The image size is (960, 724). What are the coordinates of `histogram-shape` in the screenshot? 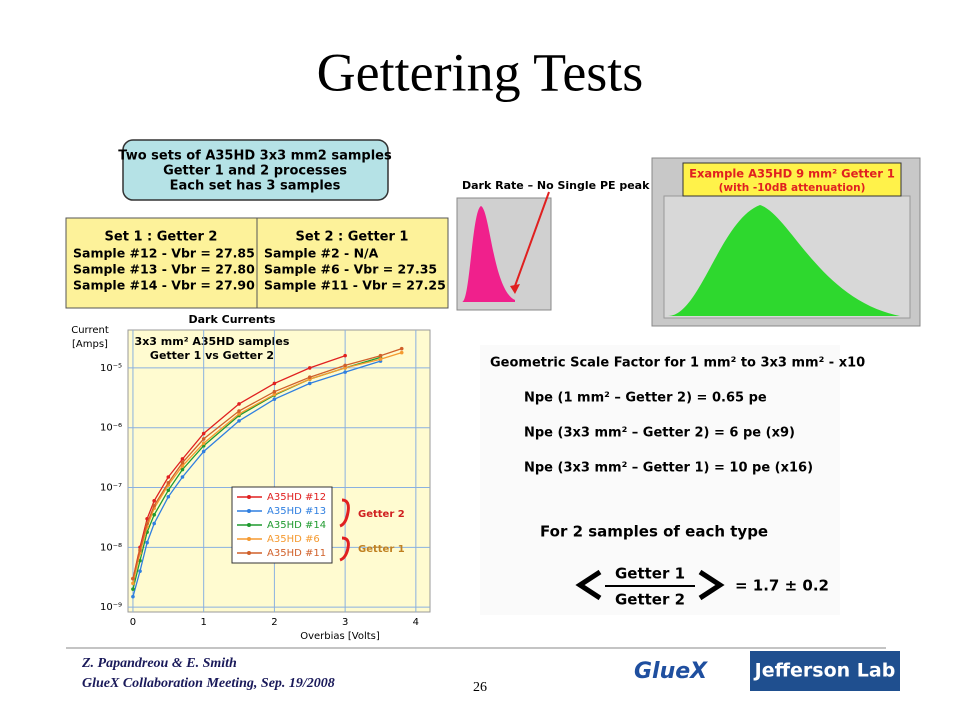 It's located at (784, 260).